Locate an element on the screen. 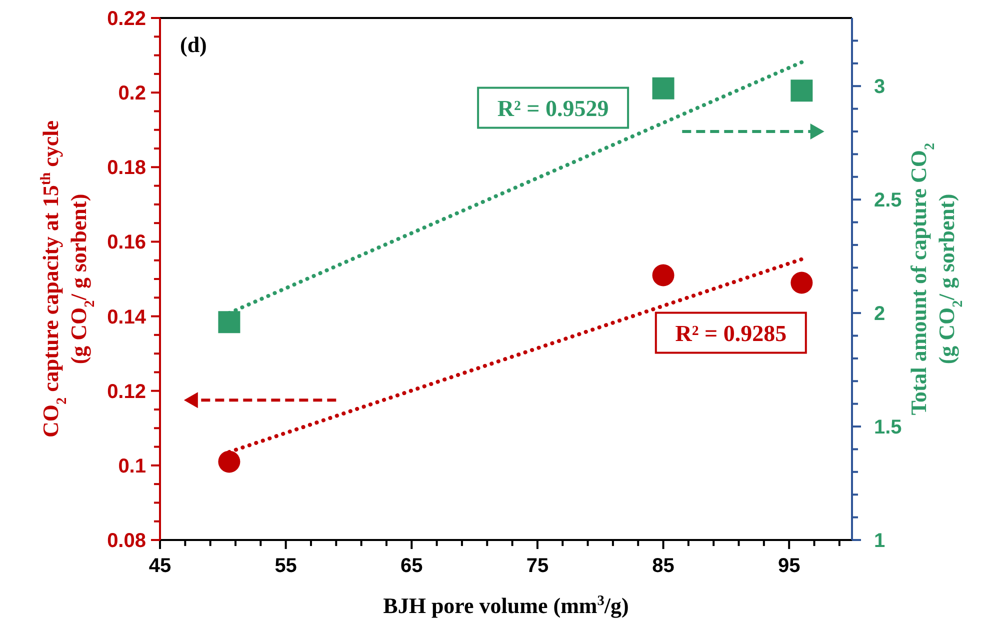 This screenshot has width=988, height=625. y2-tick-label: 2.5 is located at coordinates (888, 201).